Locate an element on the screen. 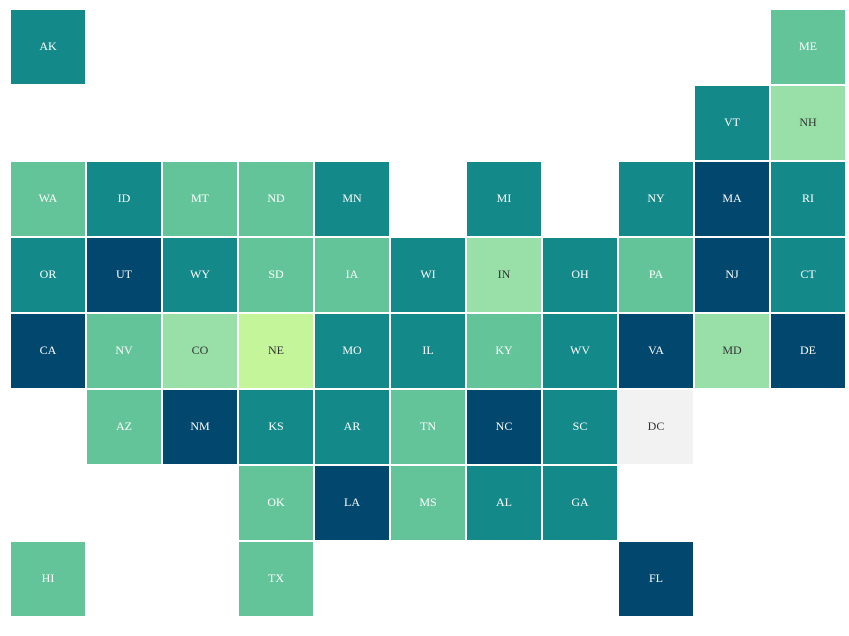 Image resolution: width=849 pixels, height=636 pixels. state-label: WI is located at coordinates (427, 274).